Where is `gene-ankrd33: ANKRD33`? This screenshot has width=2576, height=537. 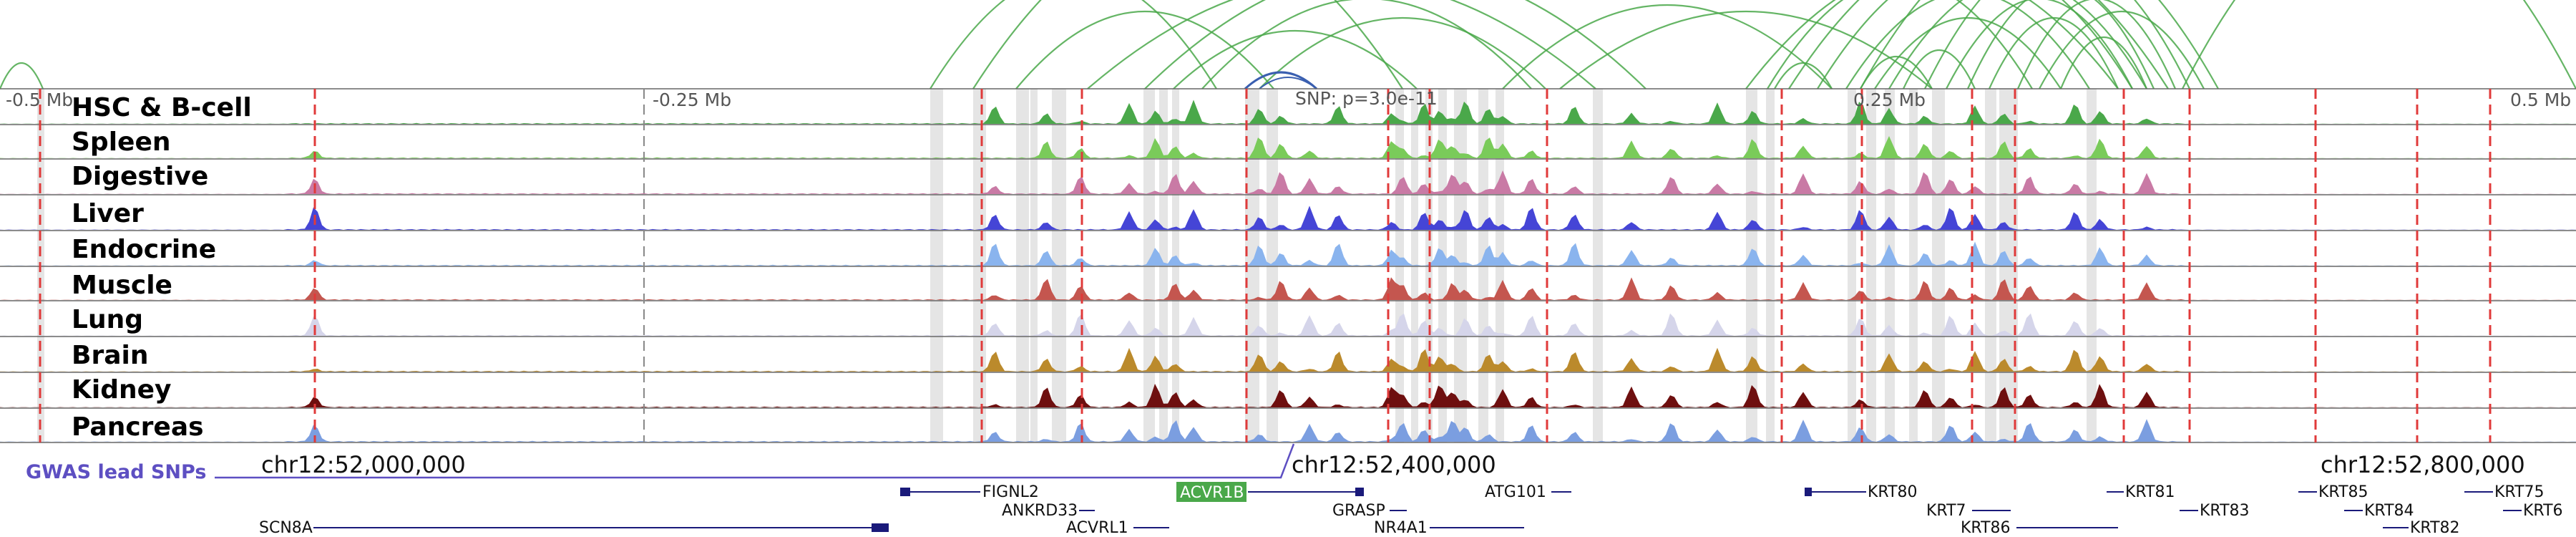
gene-ankrd33: ANKRD33 is located at coordinates (1048, 511).